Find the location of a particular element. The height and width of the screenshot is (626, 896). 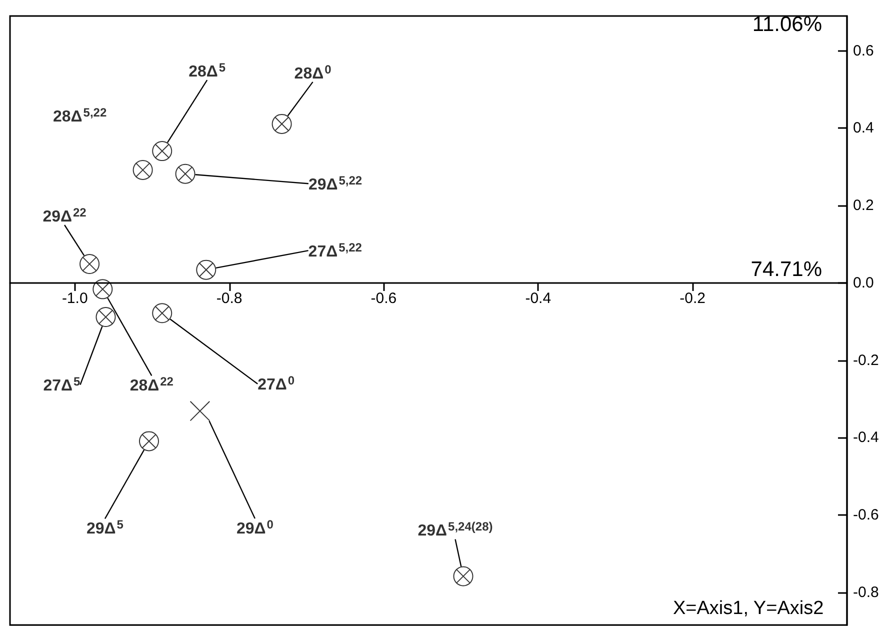

x-tick-label: -0.6 is located at coordinates (383, 298).